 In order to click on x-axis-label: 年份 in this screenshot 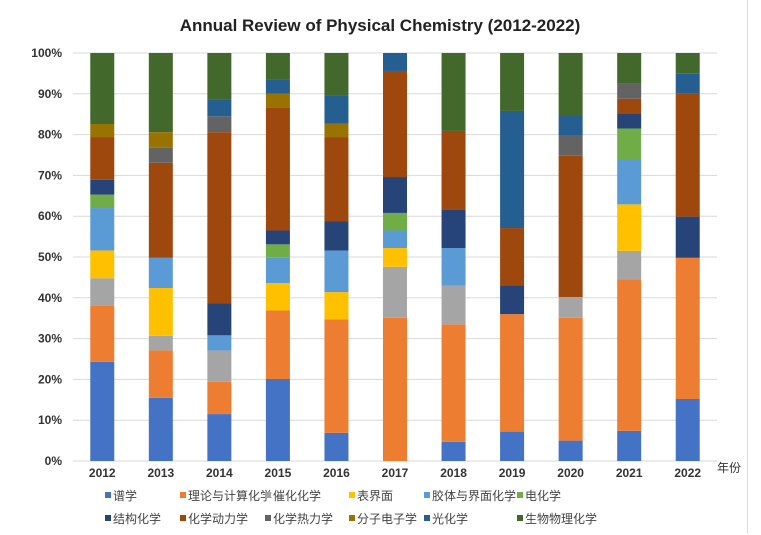, I will do `click(729, 468)`.